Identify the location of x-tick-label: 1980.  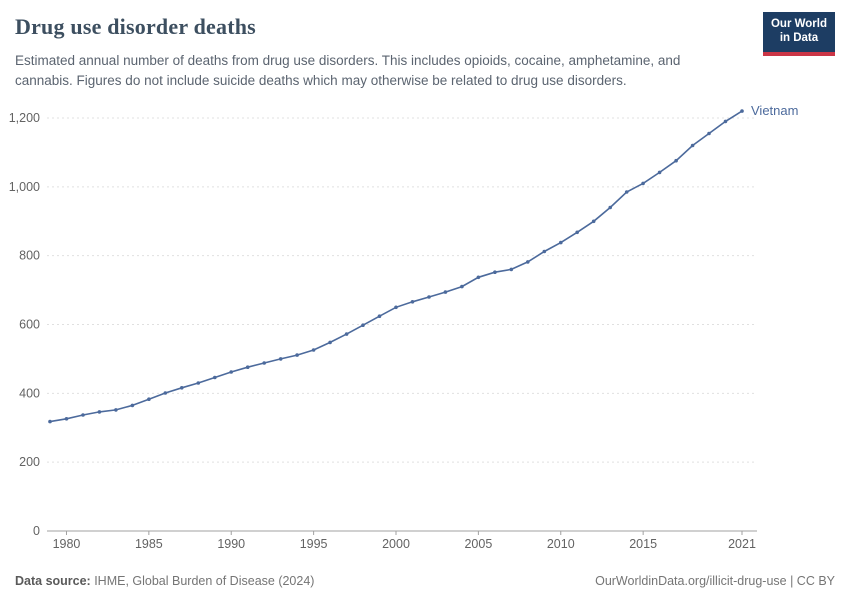
(67, 544).